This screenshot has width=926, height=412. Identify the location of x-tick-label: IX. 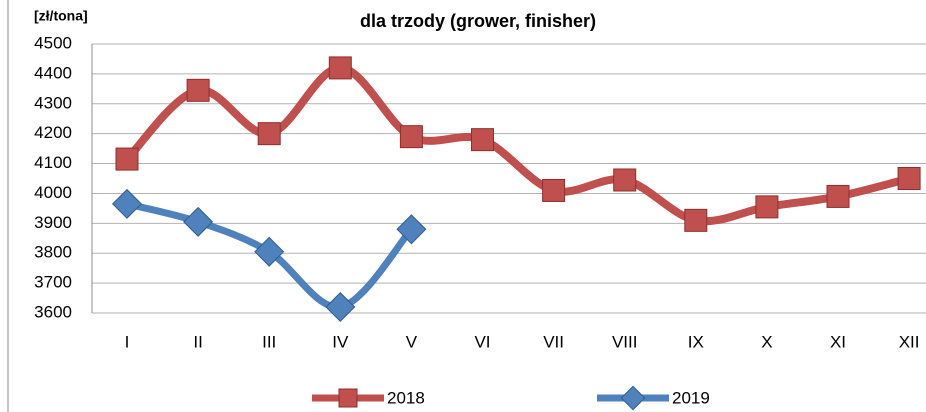
(696, 341).